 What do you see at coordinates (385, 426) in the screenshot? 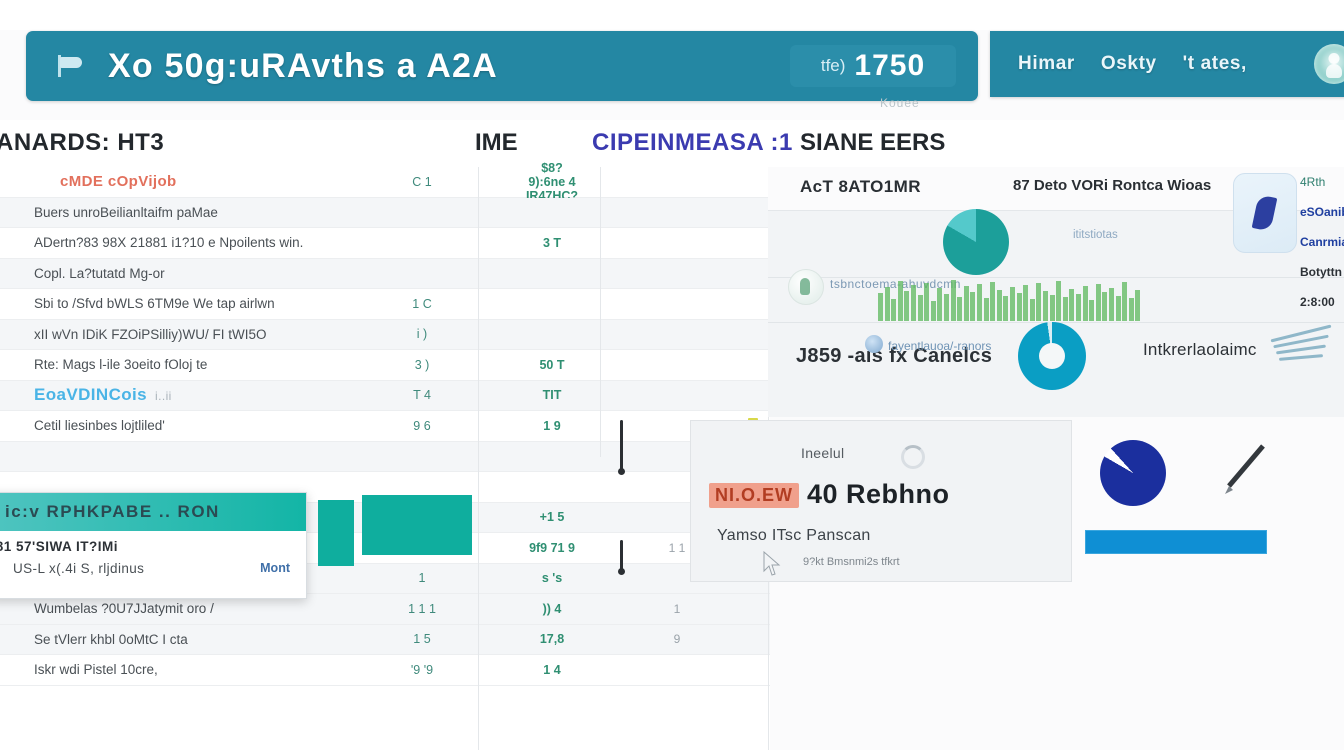
I see `table-row: Cetil liesinbes lojtliled' 9 6 1 9` at bounding box center [385, 426].